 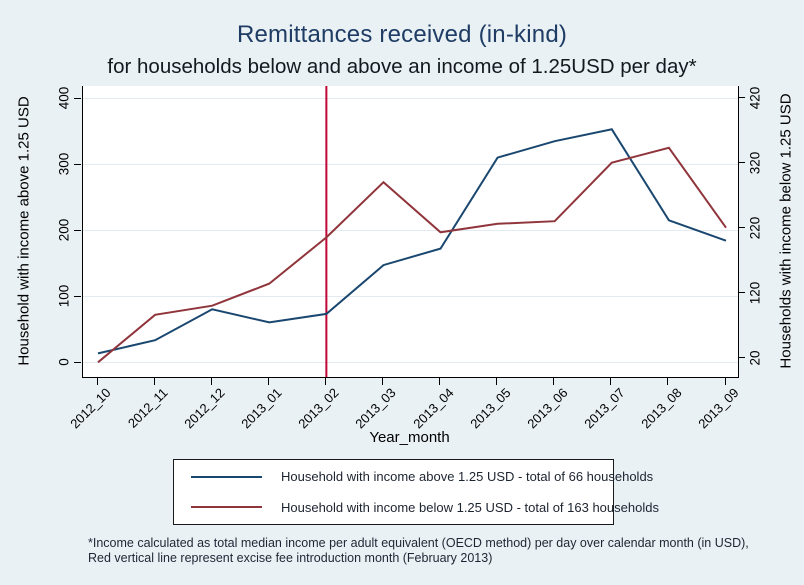 What do you see at coordinates (261, 408) in the screenshot?
I see `x-axis-tick-label: 2013_01` at bounding box center [261, 408].